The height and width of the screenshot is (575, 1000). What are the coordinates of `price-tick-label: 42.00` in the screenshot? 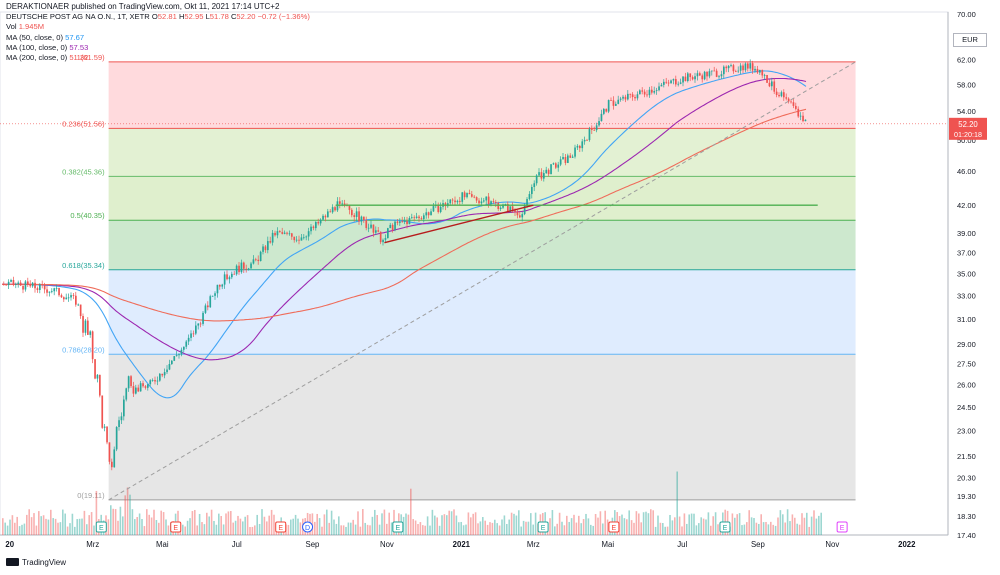 It's located at (966, 205).